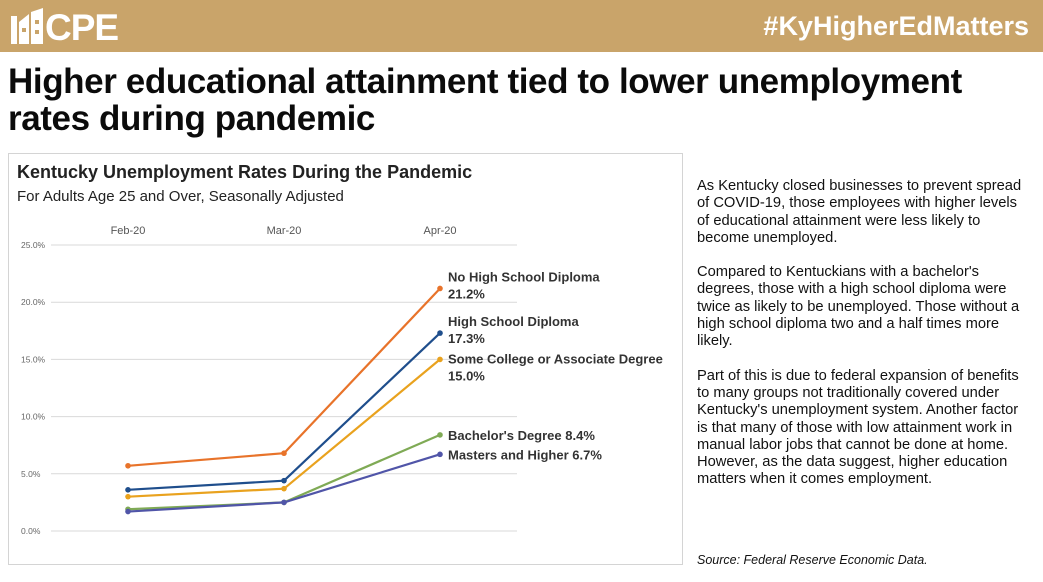 The width and height of the screenshot is (1043, 582). I want to click on y-tick-label: 15.0%, so click(33, 359).